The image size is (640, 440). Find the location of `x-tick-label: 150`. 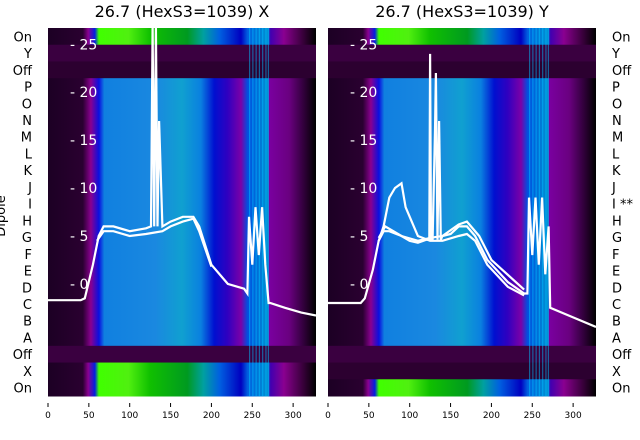

x-tick-label: 150 is located at coordinates (170, 416).